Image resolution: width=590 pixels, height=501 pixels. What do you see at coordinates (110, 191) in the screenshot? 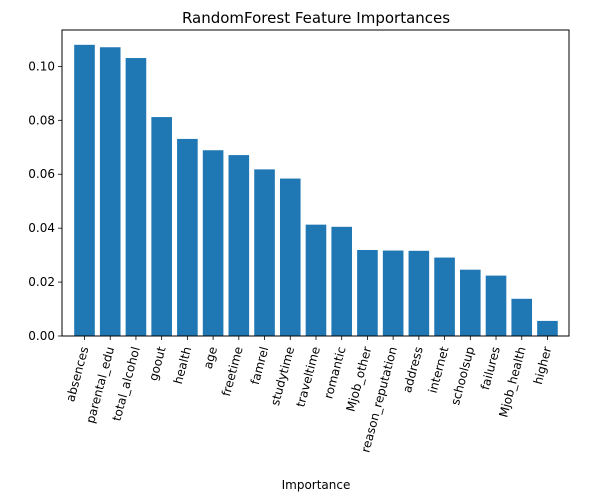
I see `bar-parental-edu` at bounding box center [110, 191].